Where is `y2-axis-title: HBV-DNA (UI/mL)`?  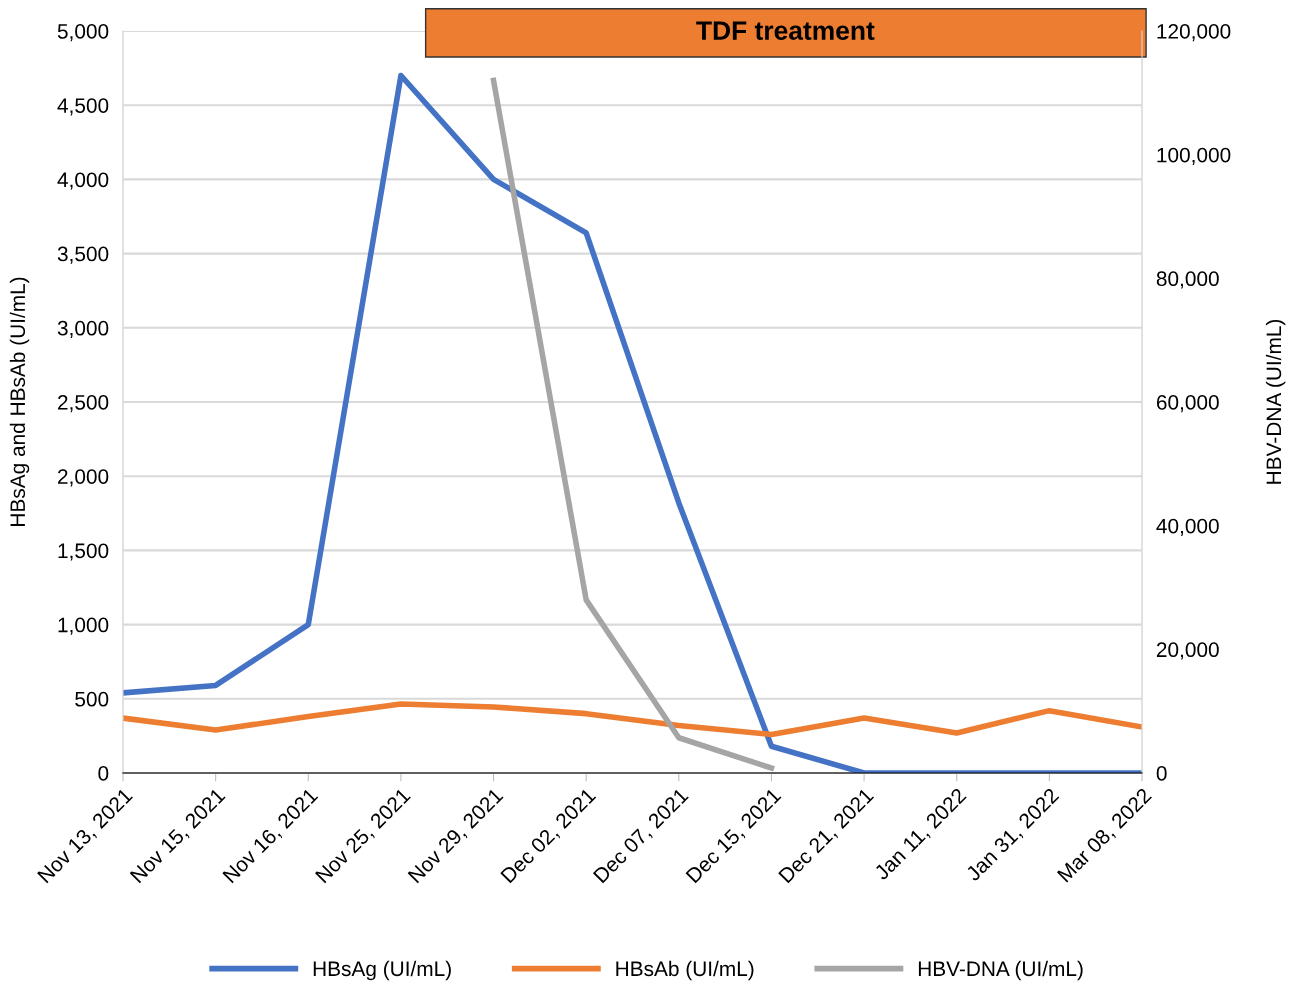 y2-axis-title: HBV-DNA (UI/mL) is located at coordinates (1275, 401).